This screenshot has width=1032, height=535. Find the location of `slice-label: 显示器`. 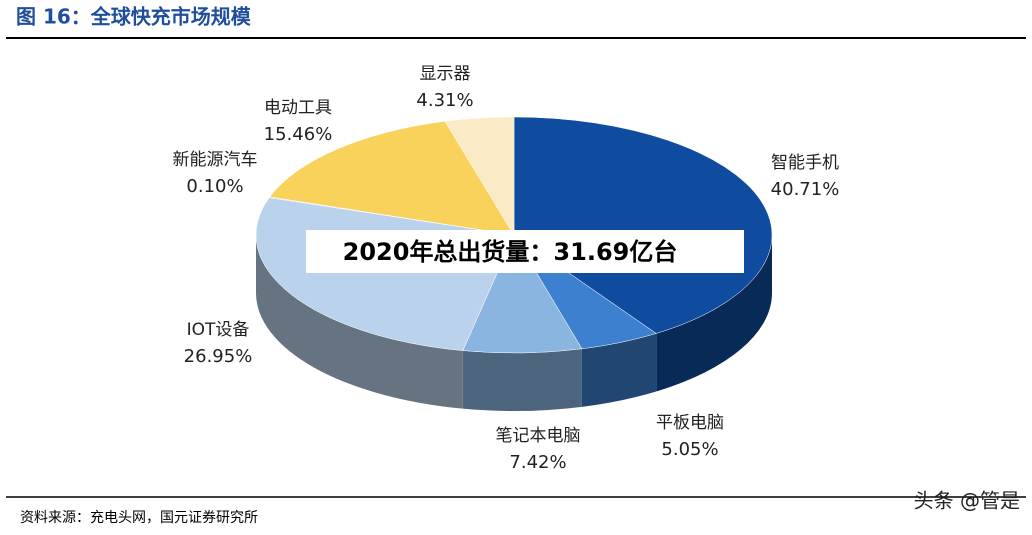

slice-label: 显示器 is located at coordinates (445, 74).